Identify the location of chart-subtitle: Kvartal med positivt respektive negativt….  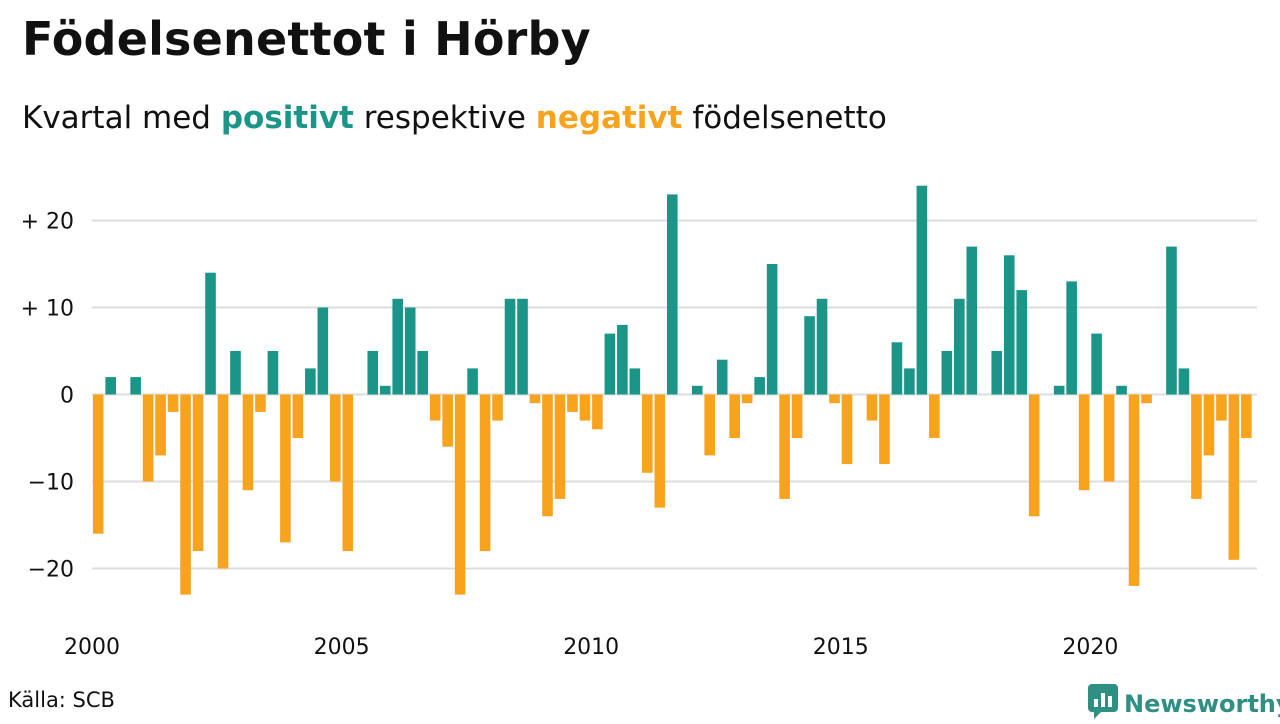
(454, 118).